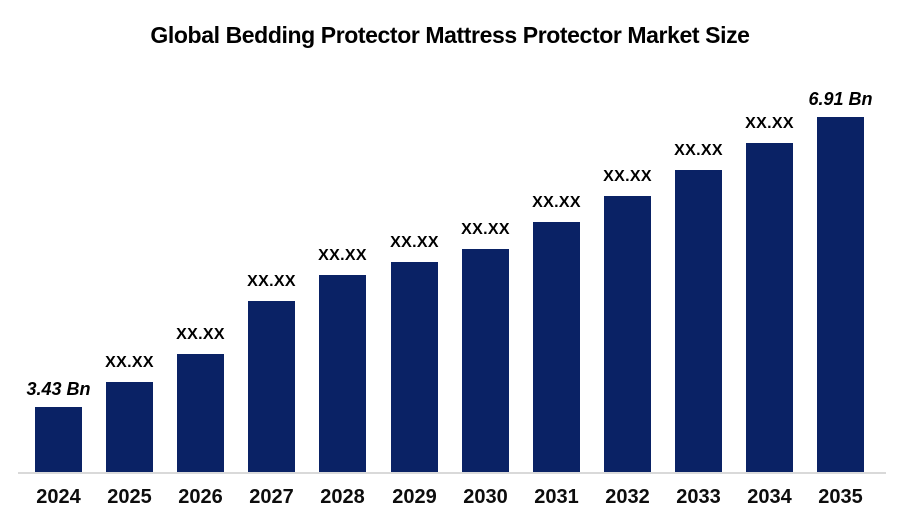  Describe the element at coordinates (200, 497) in the screenshot. I see `x-axis-tick-label: 2026` at that location.